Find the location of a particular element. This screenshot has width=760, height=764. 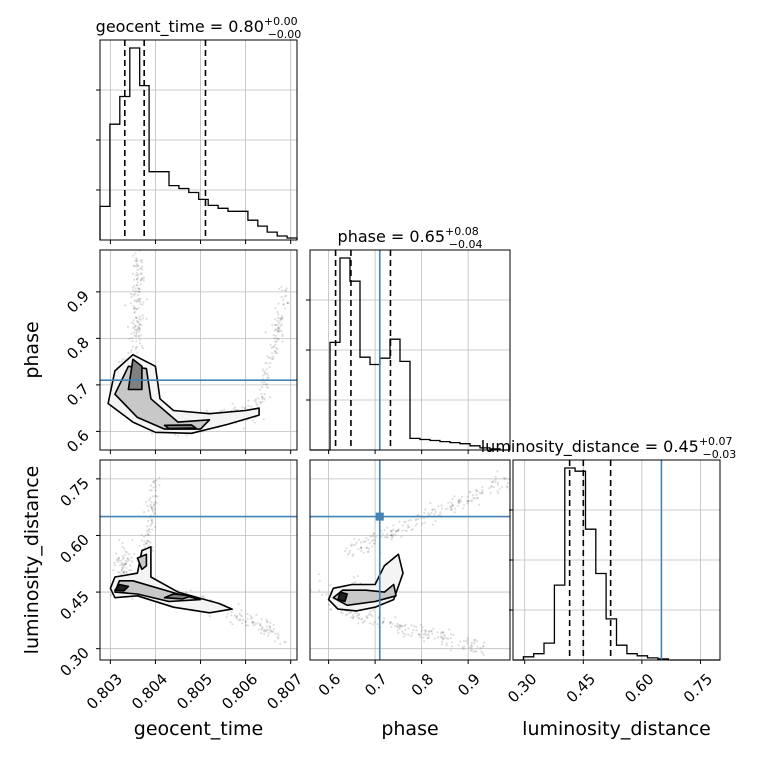

title-plus: +0.07 is located at coordinates (716, 441).